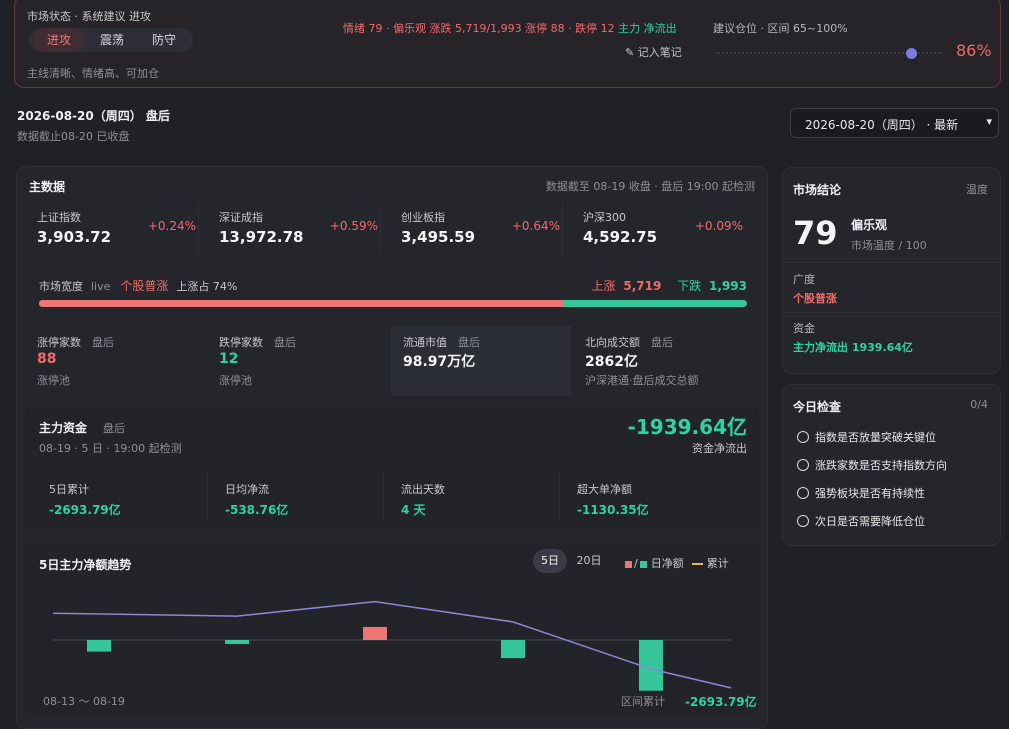 The height and width of the screenshot is (729, 1009). Describe the element at coordinates (285, 361) in the screenshot. I see `stat-card-limit-down: 跌停家数 盘后 12 涨停池` at that location.